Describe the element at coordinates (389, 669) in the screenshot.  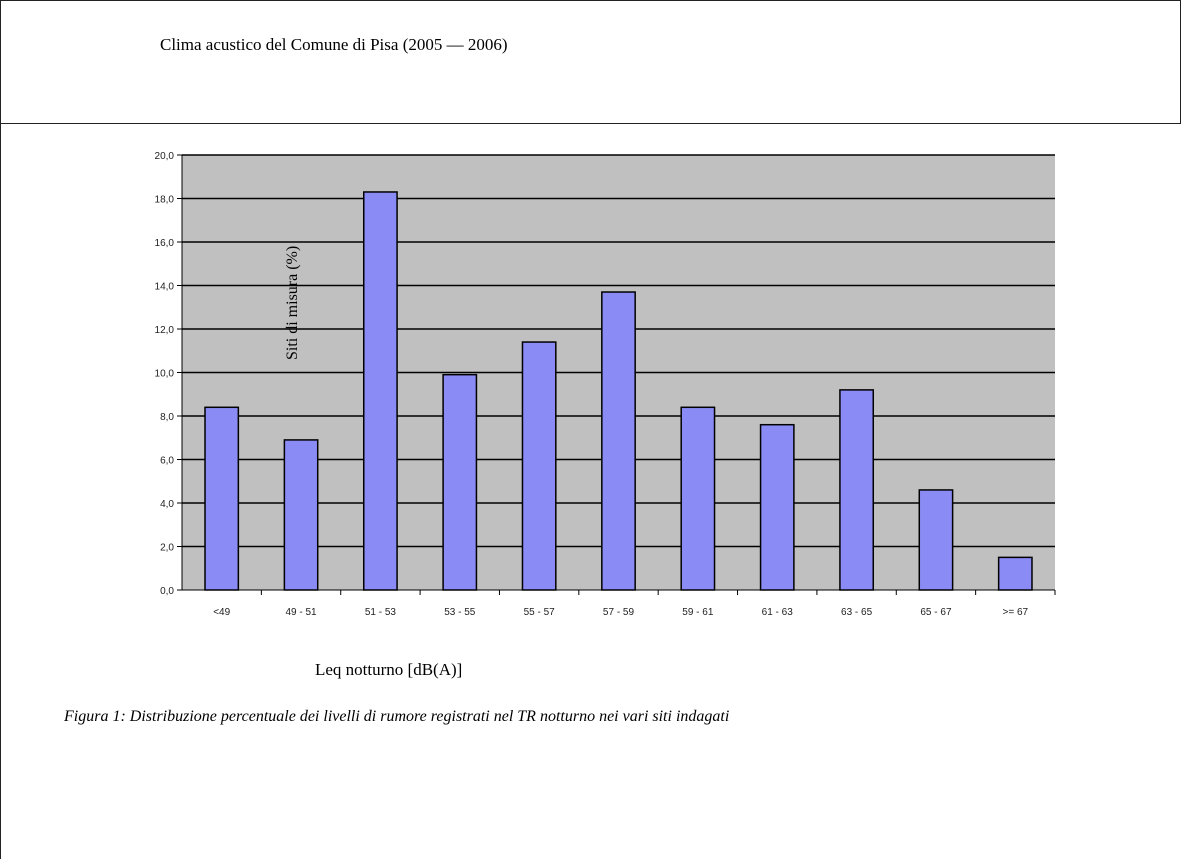
I see `x-axis-label: Leq notturno [dB(A)]` at that location.